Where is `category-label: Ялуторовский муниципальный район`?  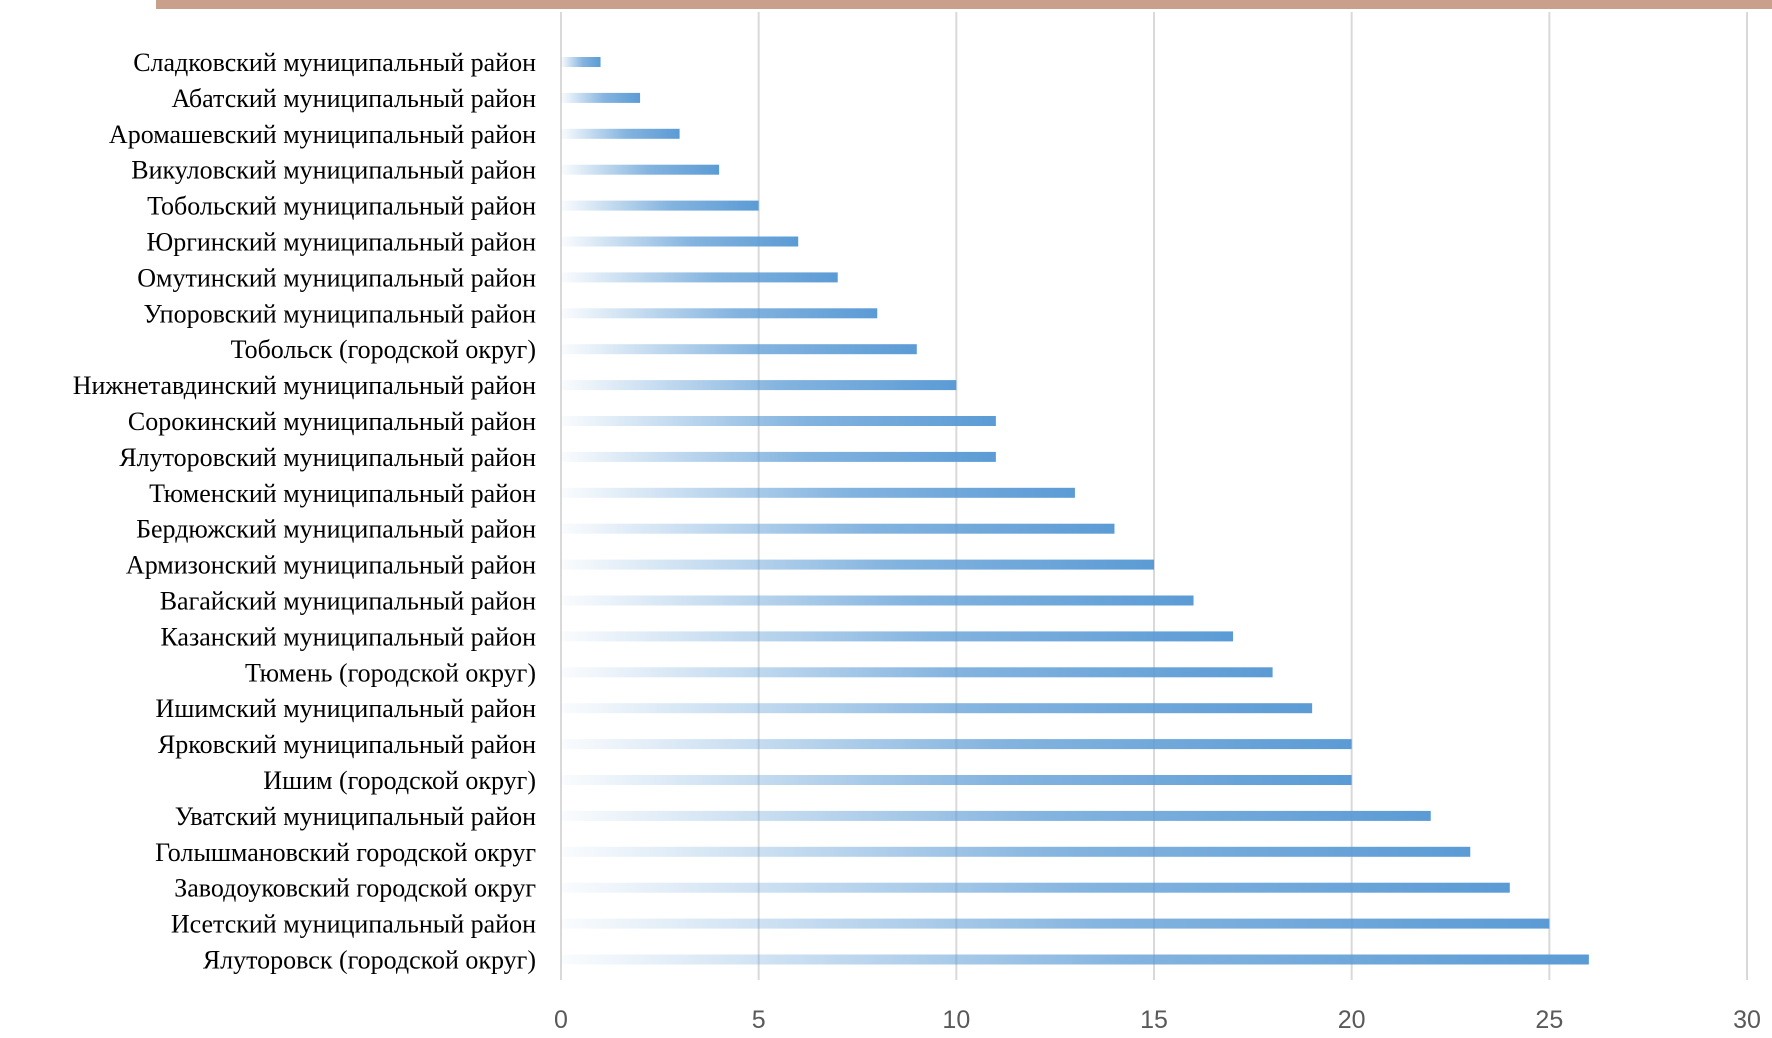
category-label: Ялуторовский муниципальный район is located at coordinates (327, 457).